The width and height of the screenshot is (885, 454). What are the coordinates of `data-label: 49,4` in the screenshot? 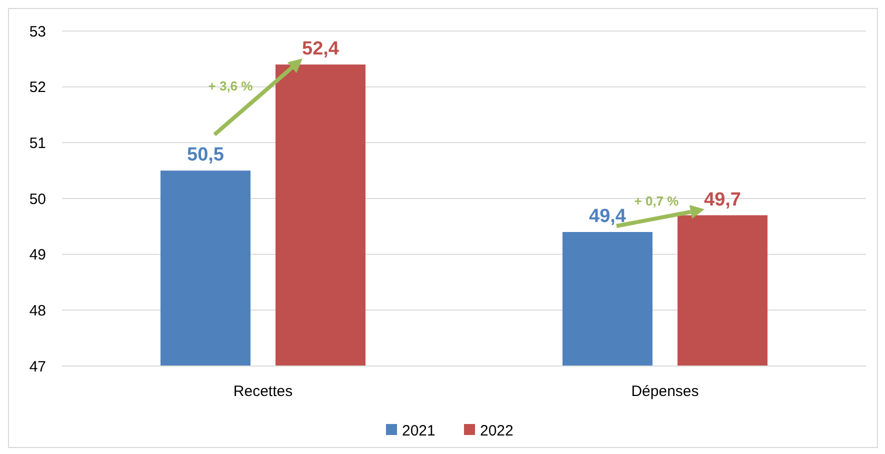 It's located at (607, 216).